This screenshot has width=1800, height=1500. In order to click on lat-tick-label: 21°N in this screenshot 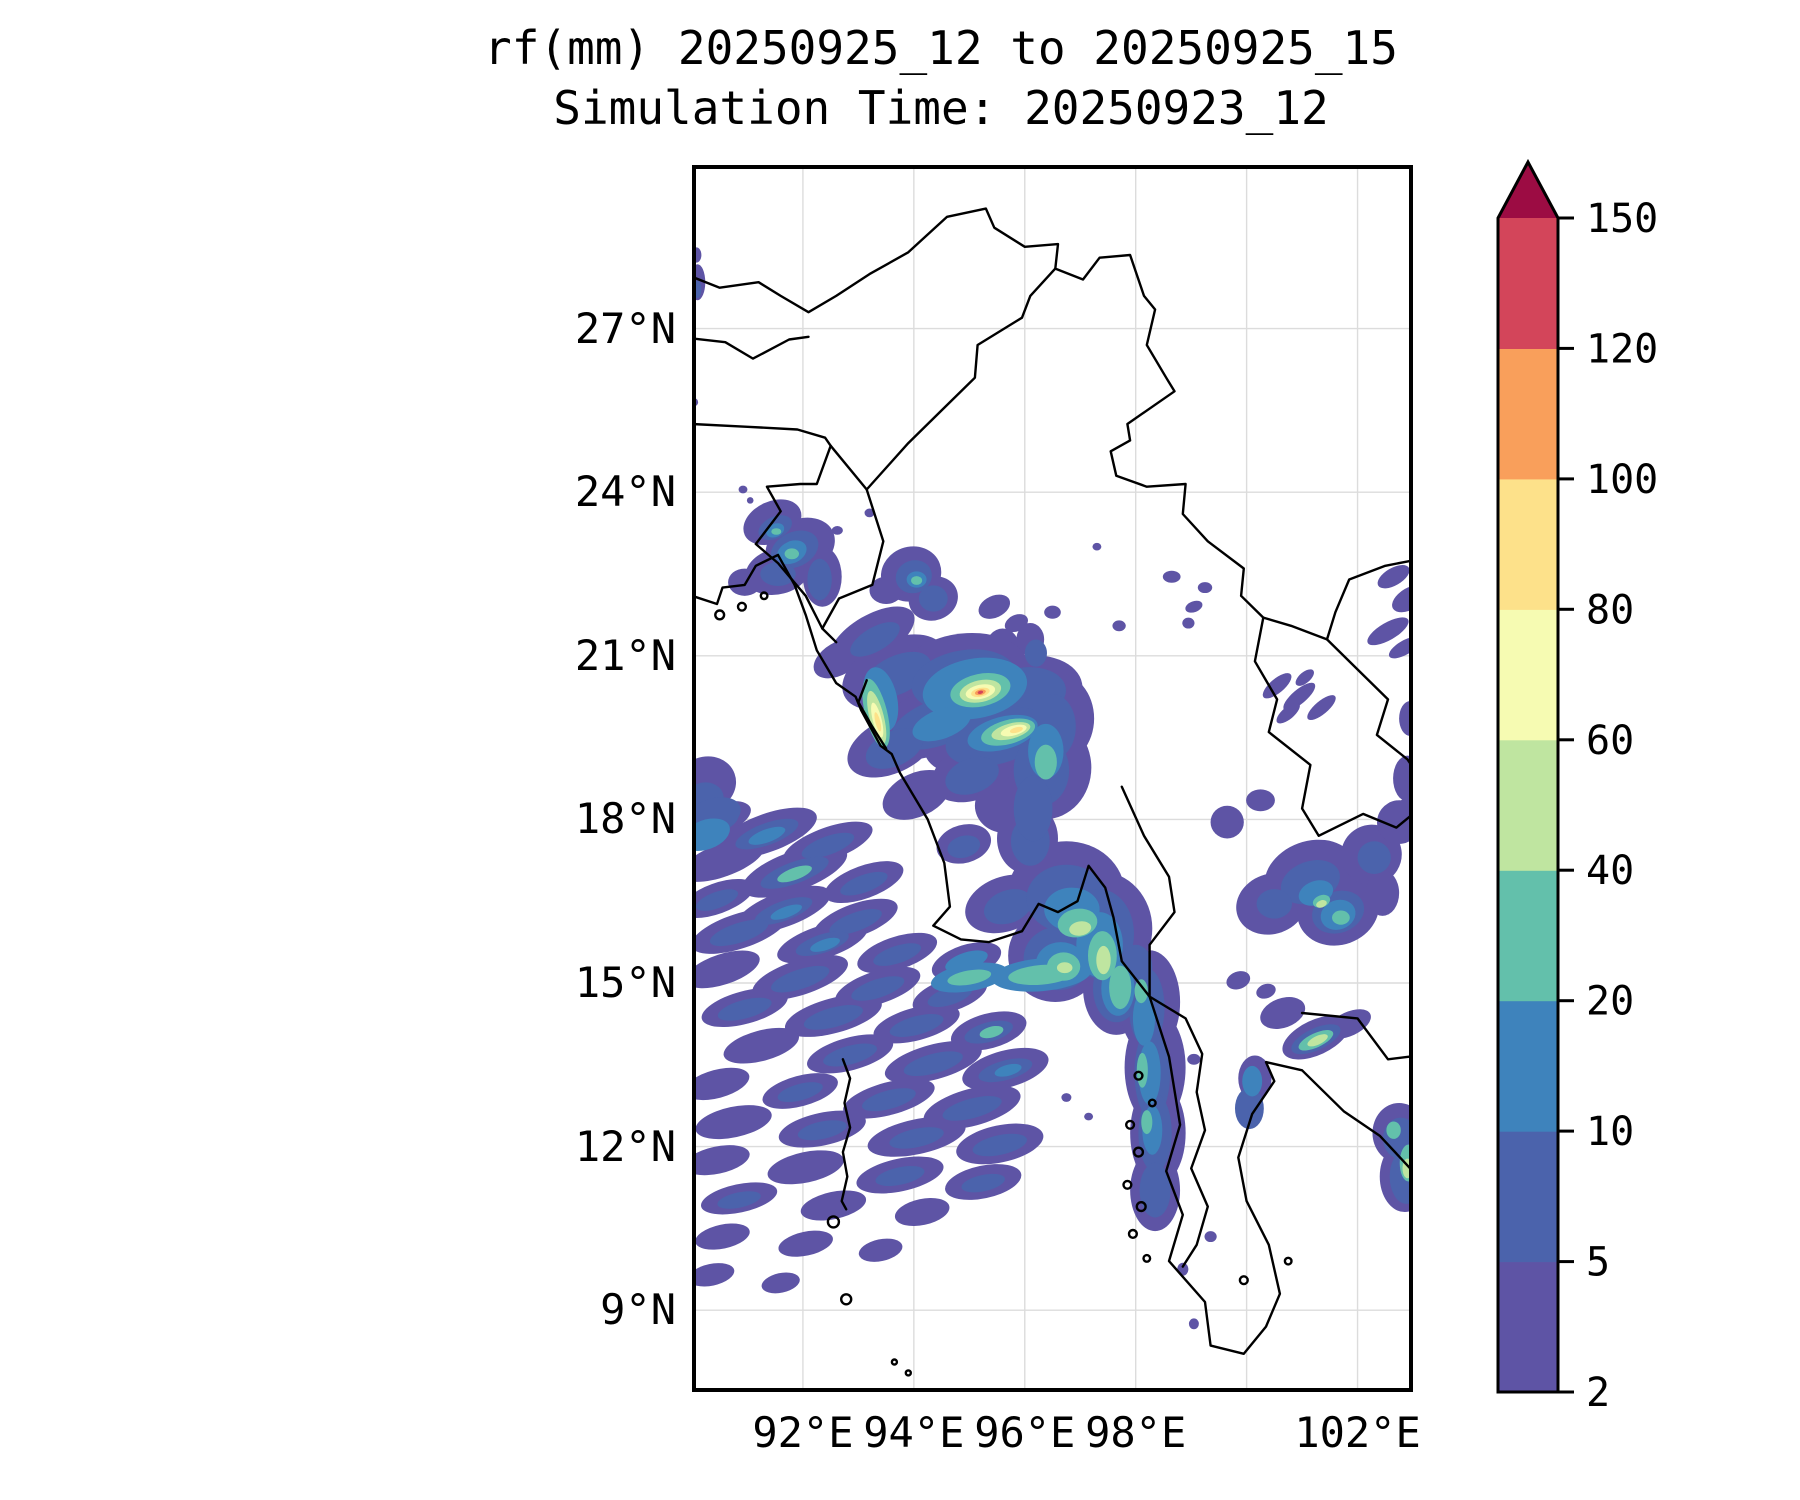, I will do `click(625, 655)`.